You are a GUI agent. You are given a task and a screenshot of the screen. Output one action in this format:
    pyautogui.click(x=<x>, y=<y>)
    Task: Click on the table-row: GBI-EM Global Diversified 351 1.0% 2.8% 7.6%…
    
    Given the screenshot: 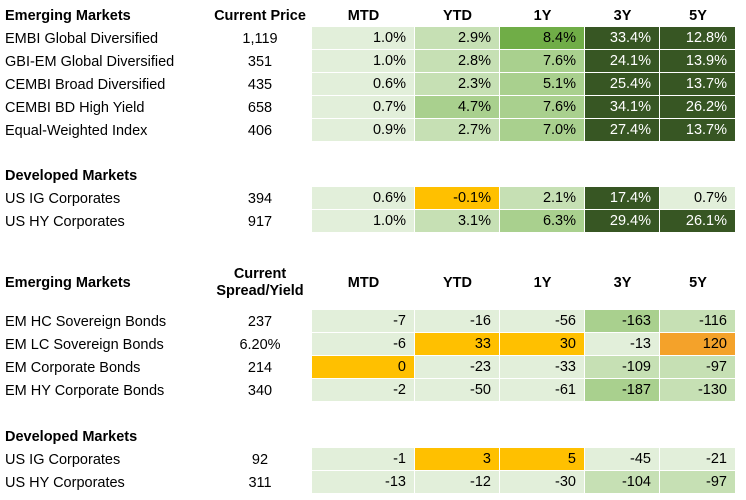 What is the action you would take?
    pyautogui.click(x=373, y=61)
    